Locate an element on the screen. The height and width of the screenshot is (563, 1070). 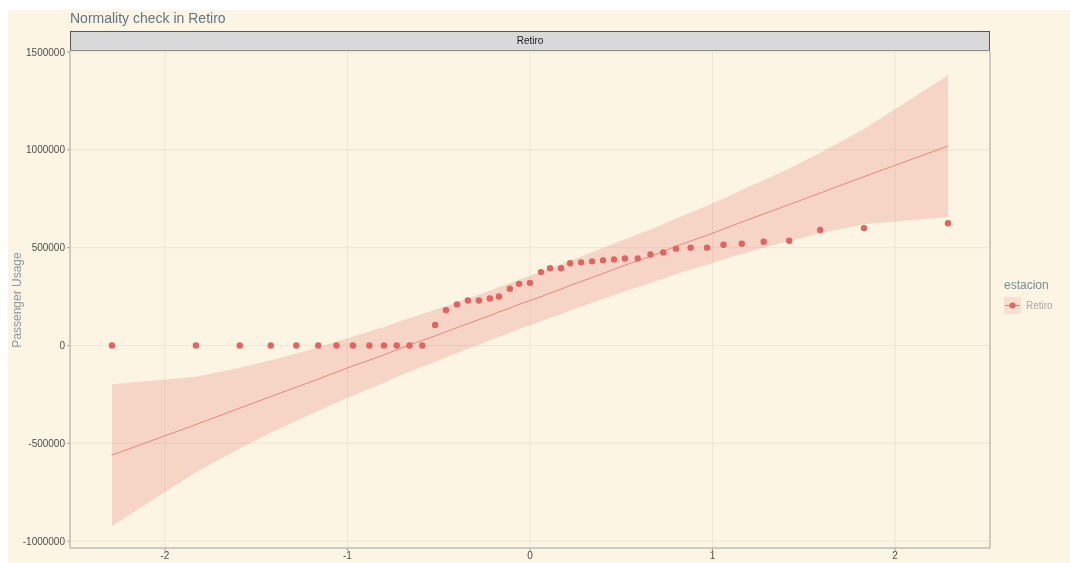
legend-label: Retiro is located at coordinates (1039, 305).